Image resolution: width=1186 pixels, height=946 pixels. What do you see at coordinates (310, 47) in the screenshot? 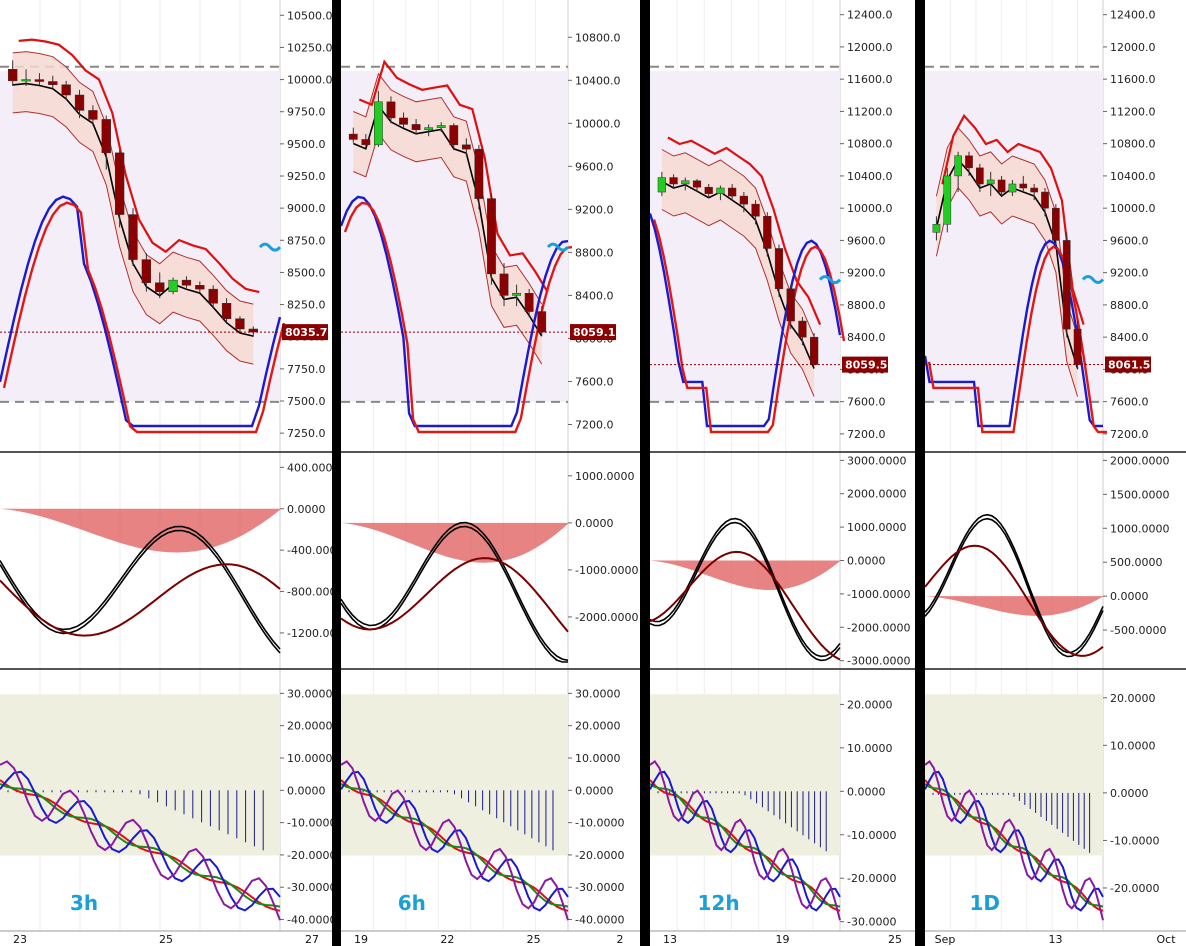
I see `price-tick-label: 10250.0` at bounding box center [310, 47].